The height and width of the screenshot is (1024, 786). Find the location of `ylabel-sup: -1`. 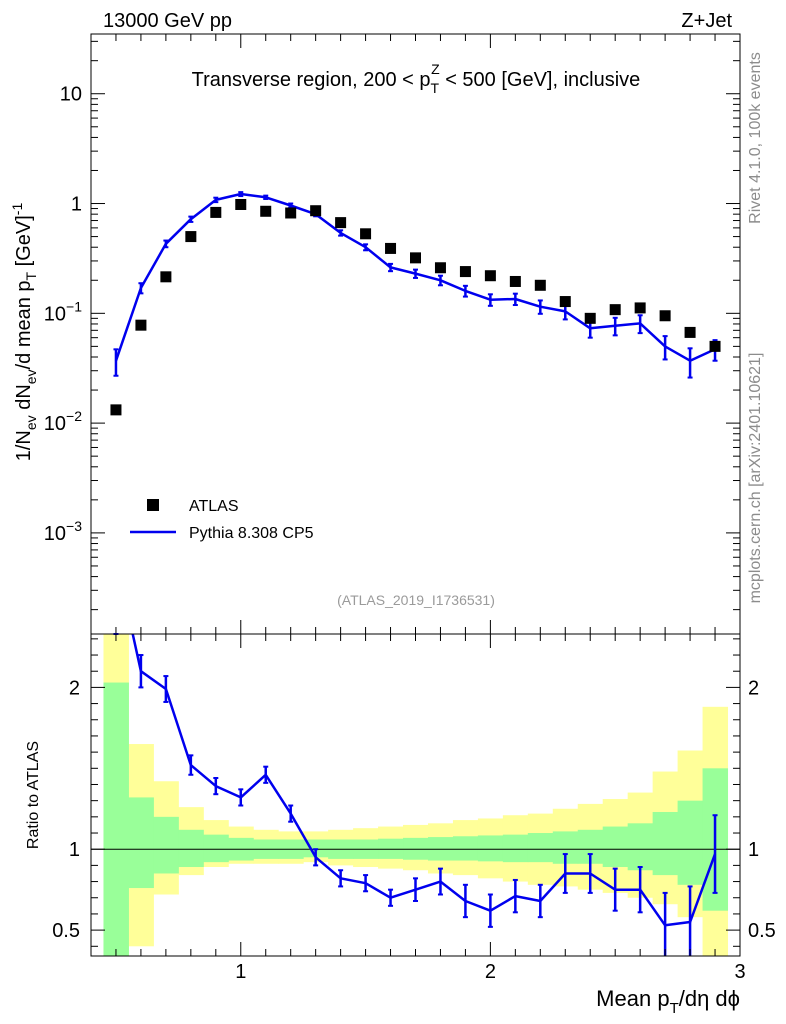

ylabel-sup: -1 is located at coordinates (17, 209).